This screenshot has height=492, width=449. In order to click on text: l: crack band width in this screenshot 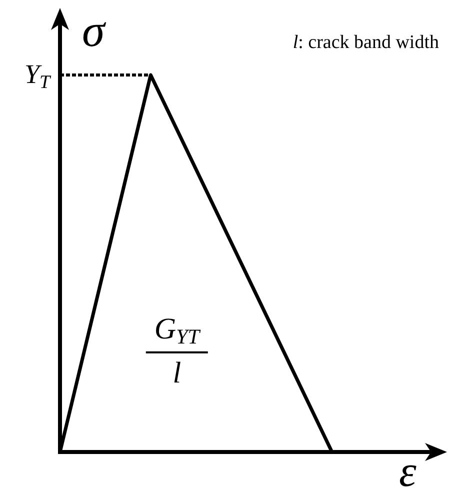, I will do `click(366, 42)`.